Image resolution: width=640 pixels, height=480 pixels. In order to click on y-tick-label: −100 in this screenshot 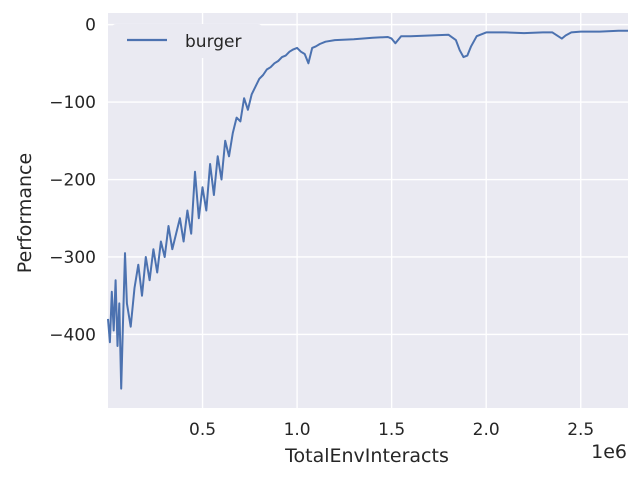, I will do `click(72, 103)`.